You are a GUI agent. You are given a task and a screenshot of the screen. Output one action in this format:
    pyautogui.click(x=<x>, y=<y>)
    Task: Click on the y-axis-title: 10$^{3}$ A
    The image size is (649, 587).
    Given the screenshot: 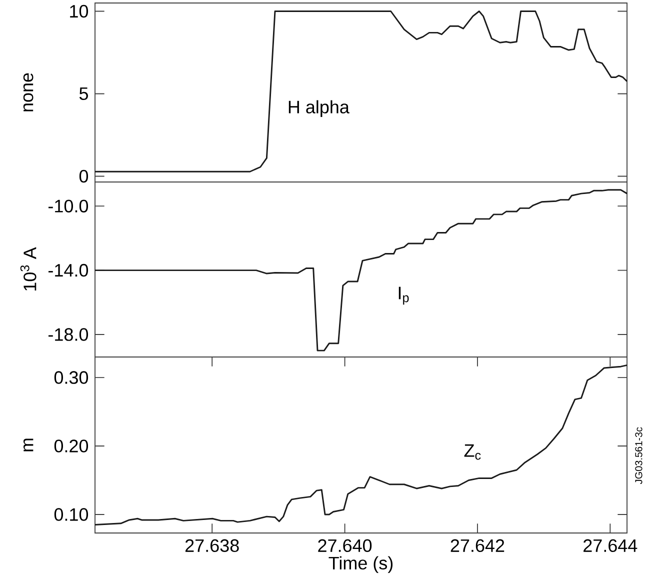 What is the action you would take?
    pyautogui.click(x=28, y=268)
    